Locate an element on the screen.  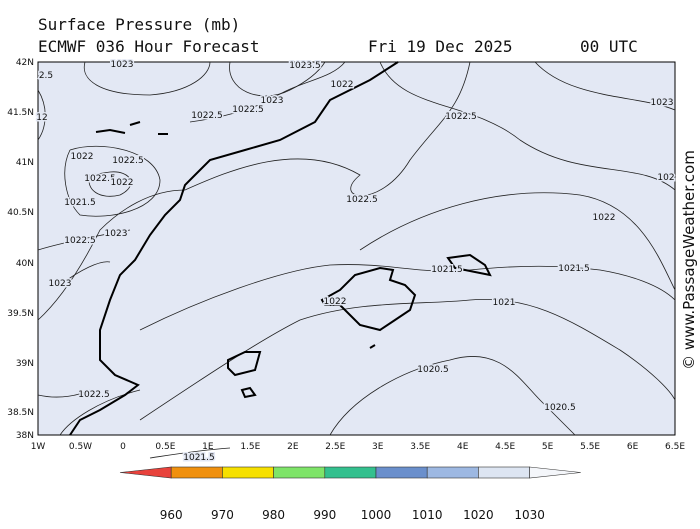
contour-label: 102 is located at coordinates (665, 178).